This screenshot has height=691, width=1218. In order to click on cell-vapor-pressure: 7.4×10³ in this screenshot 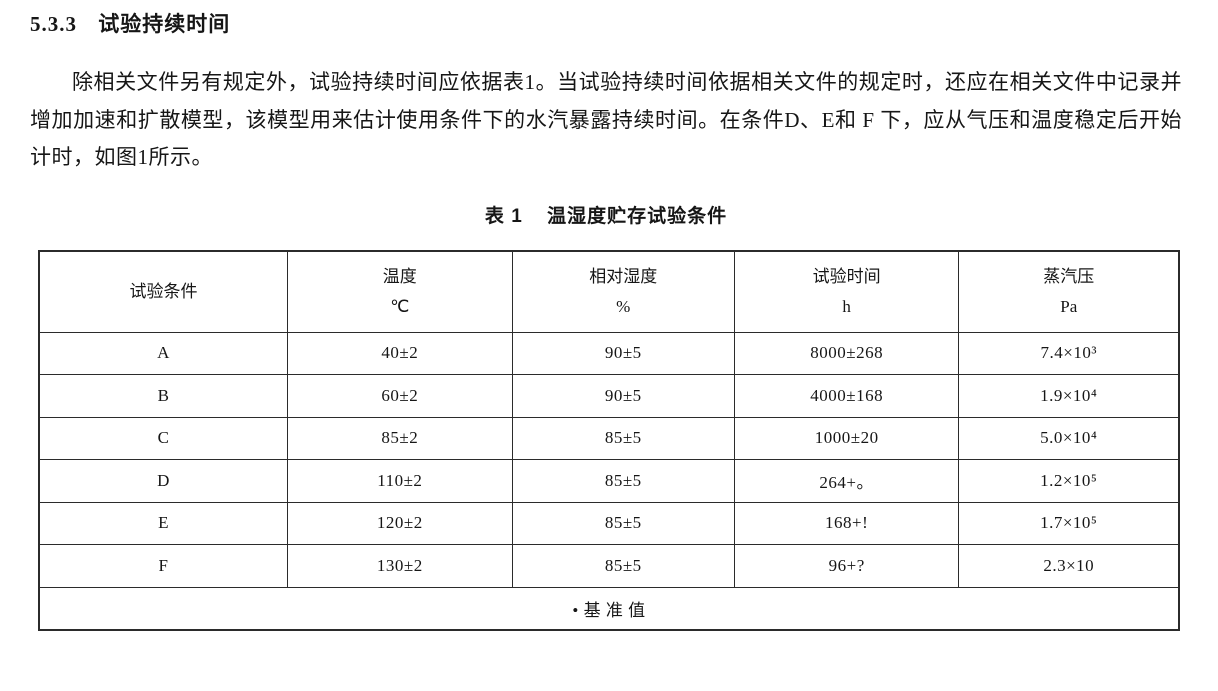, I will do `click(1069, 353)`.